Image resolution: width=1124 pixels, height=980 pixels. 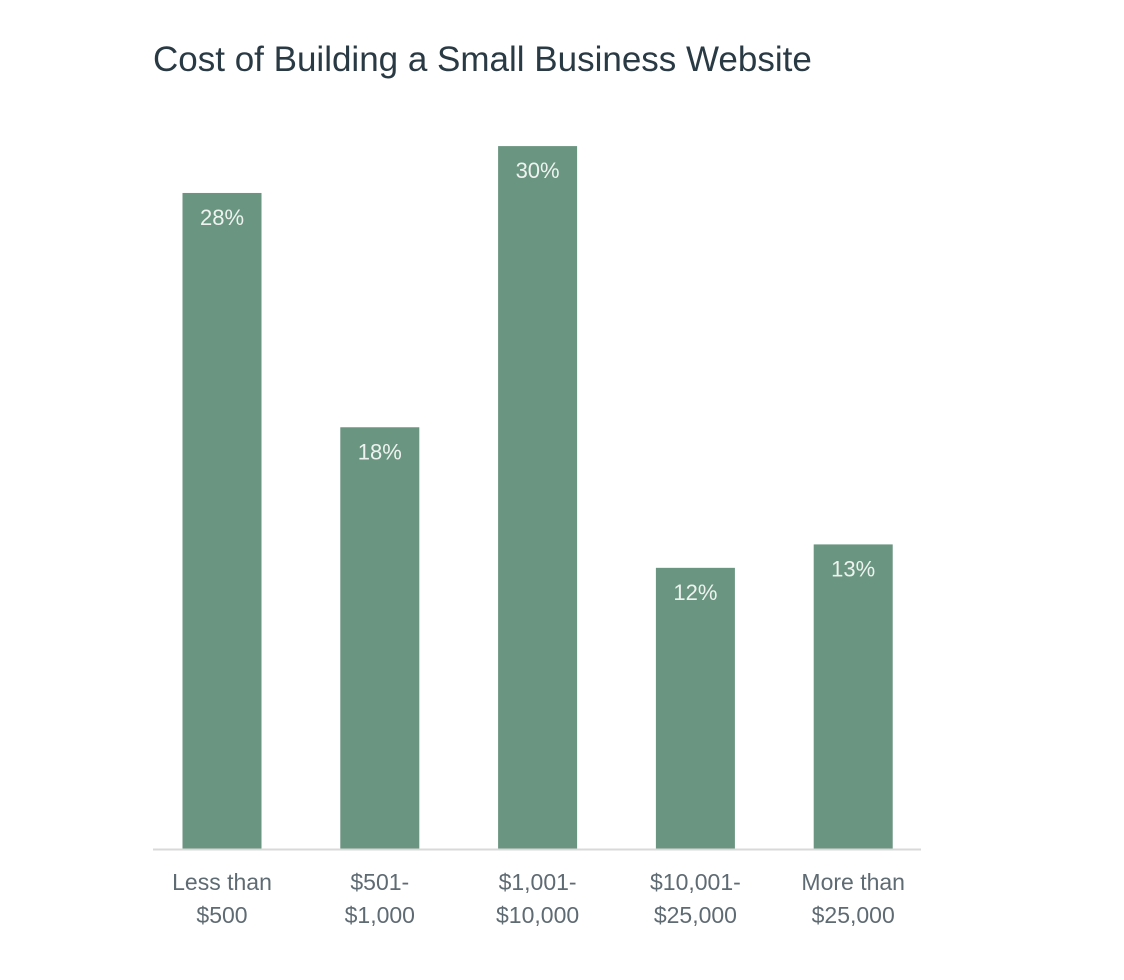 I want to click on bar-value-label-1: 18%, so click(x=380, y=451).